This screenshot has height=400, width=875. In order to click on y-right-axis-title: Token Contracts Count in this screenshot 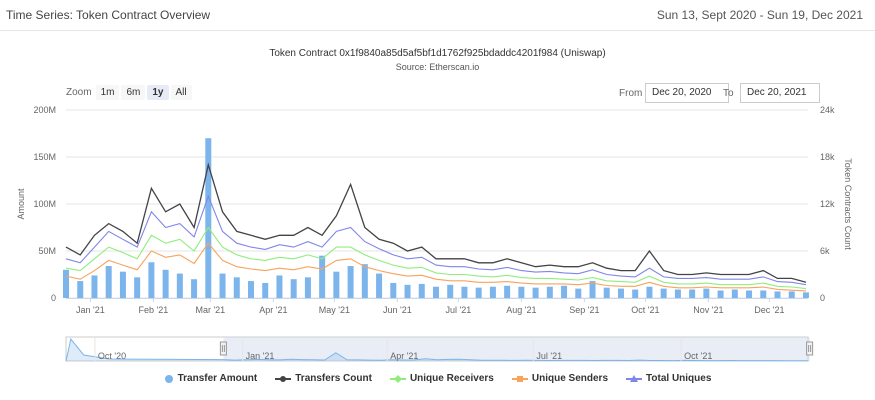, I will do `click(848, 204)`.